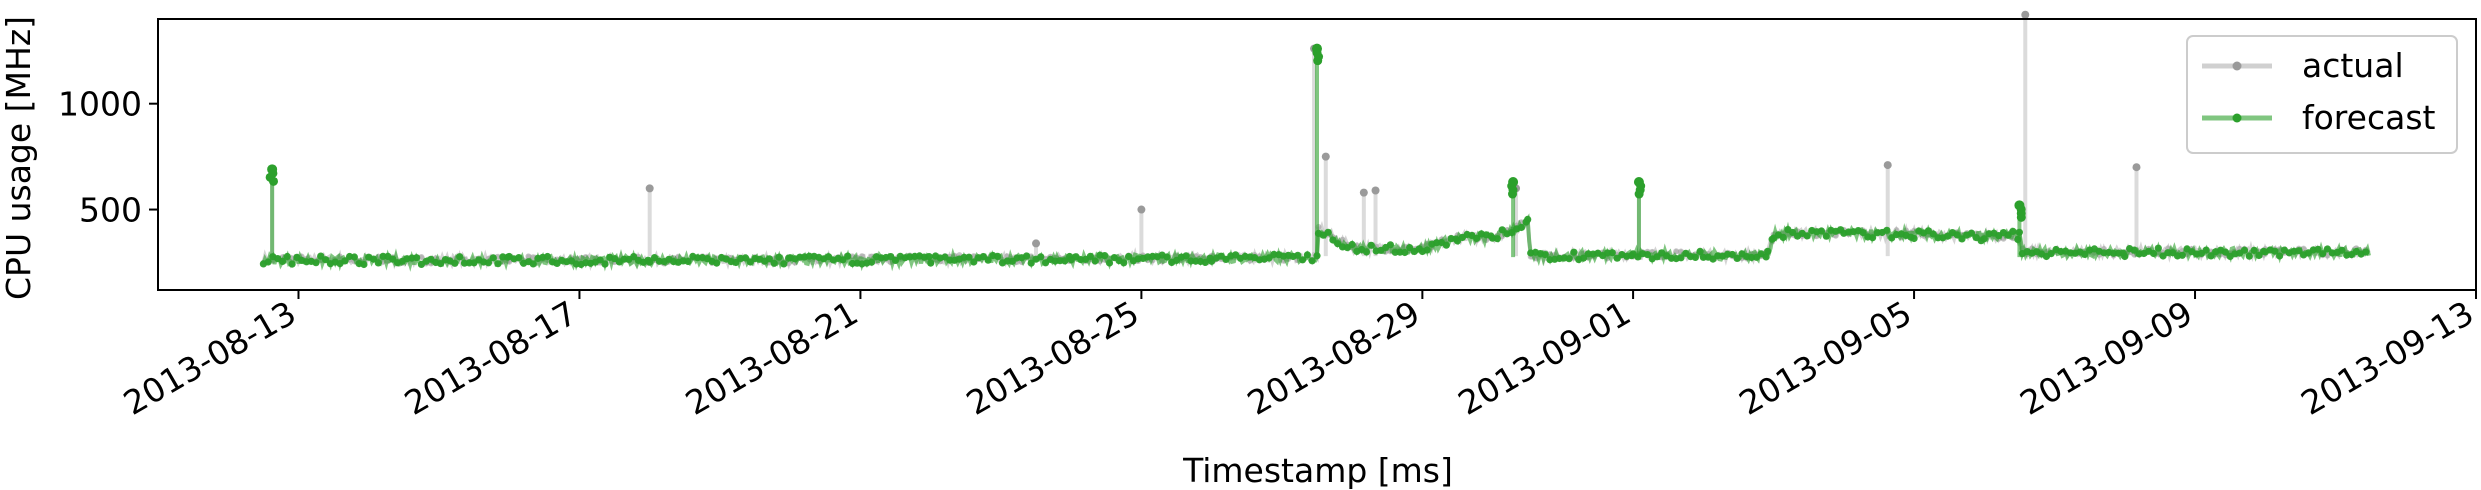 The width and height of the screenshot is (2481, 490). Describe the element at coordinates (2106, 358) in the screenshot. I see `x-tick-label: 2013-09-09` at that location.